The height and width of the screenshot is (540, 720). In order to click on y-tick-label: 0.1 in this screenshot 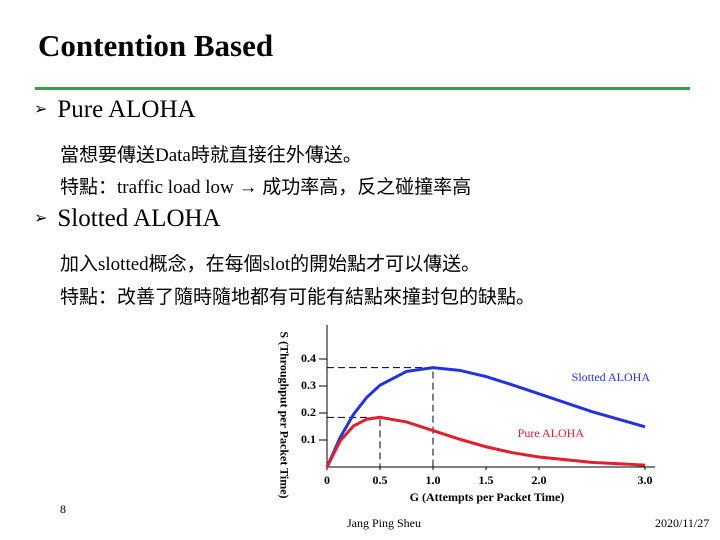, I will do `click(308, 439)`.